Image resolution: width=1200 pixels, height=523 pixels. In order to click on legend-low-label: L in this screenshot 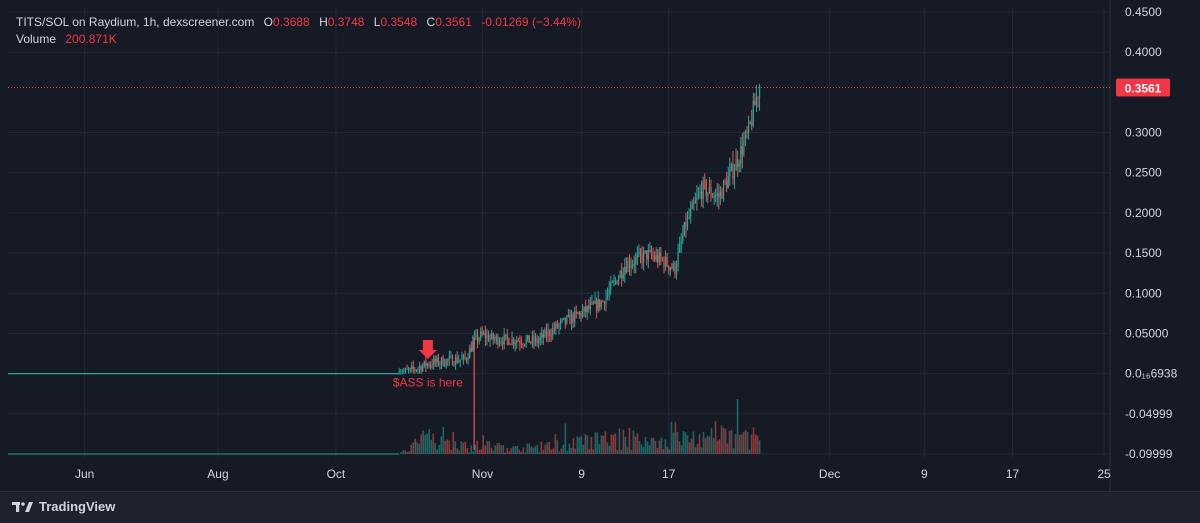, I will do `click(377, 22)`.